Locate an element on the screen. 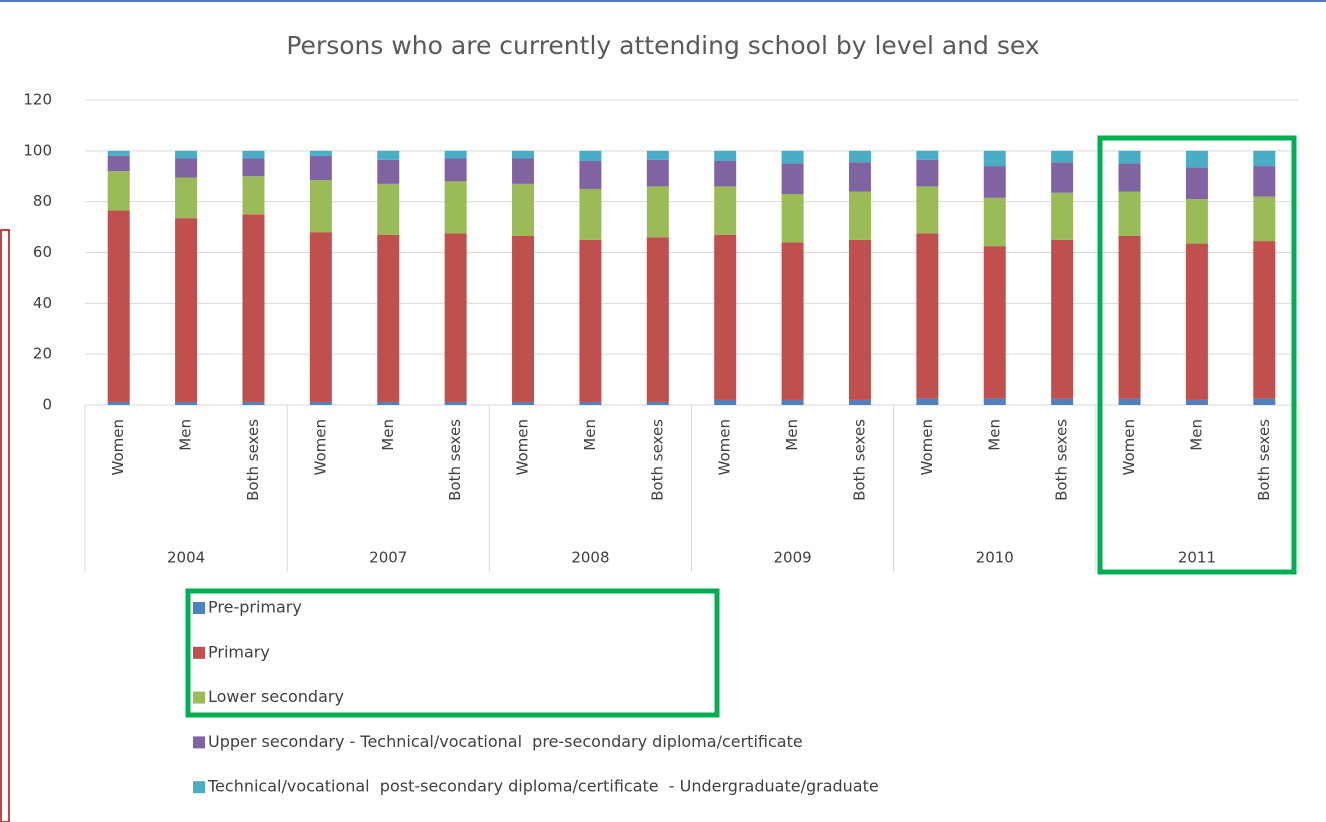 The height and width of the screenshot is (822, 1326). y-tick-label: 20 is located at coordinates (42, 354).